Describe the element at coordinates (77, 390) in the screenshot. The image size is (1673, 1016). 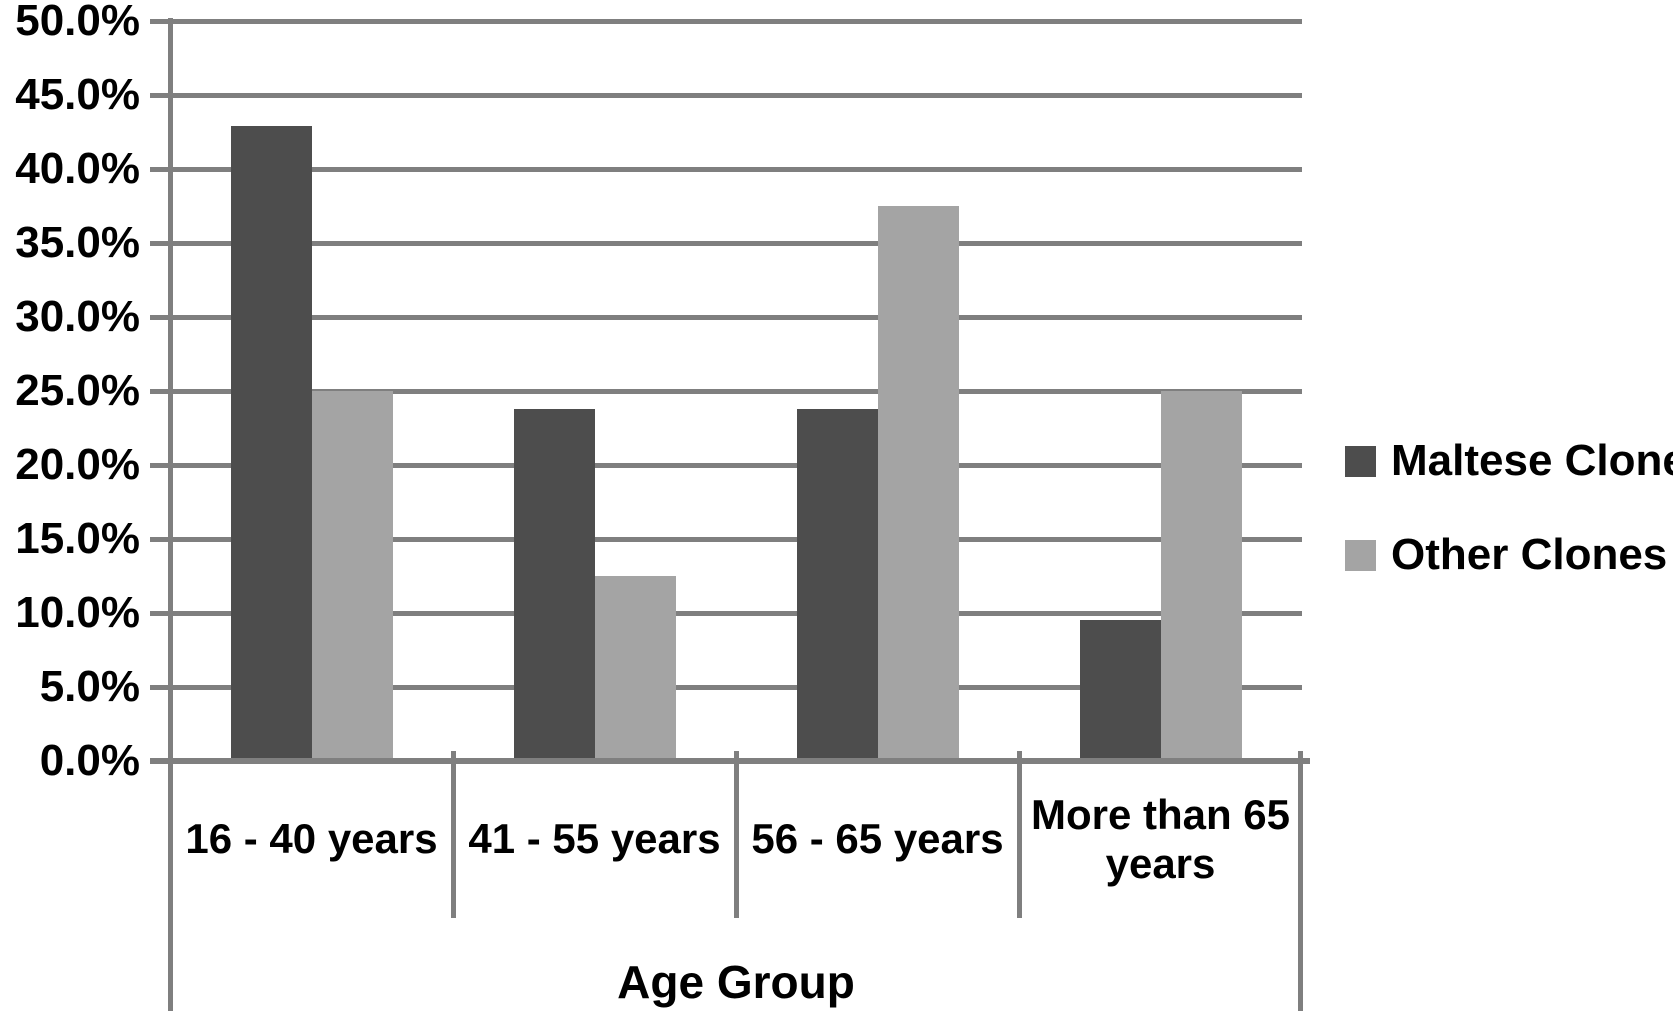
I see `y-axis-label: 25.0%` at that location.